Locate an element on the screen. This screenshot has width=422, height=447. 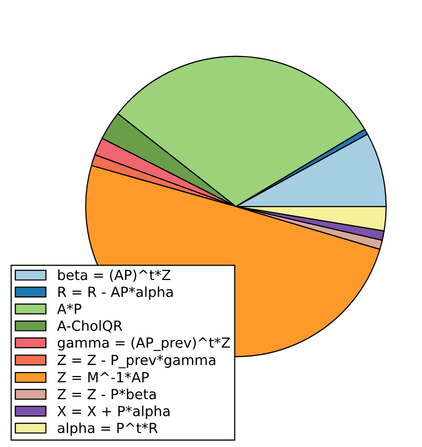
legend-label: Z = M^-1*AP is located at coordinates (103, 377).